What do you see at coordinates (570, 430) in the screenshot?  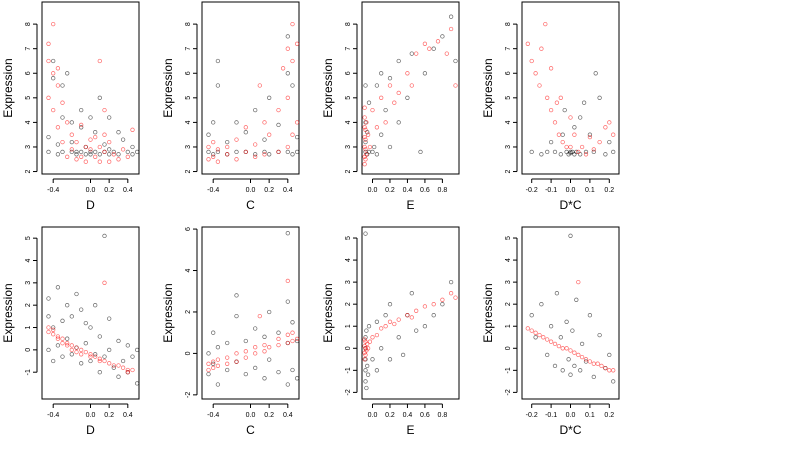 I see `x-axis-title: D*C` at bounding box center [570, 430].